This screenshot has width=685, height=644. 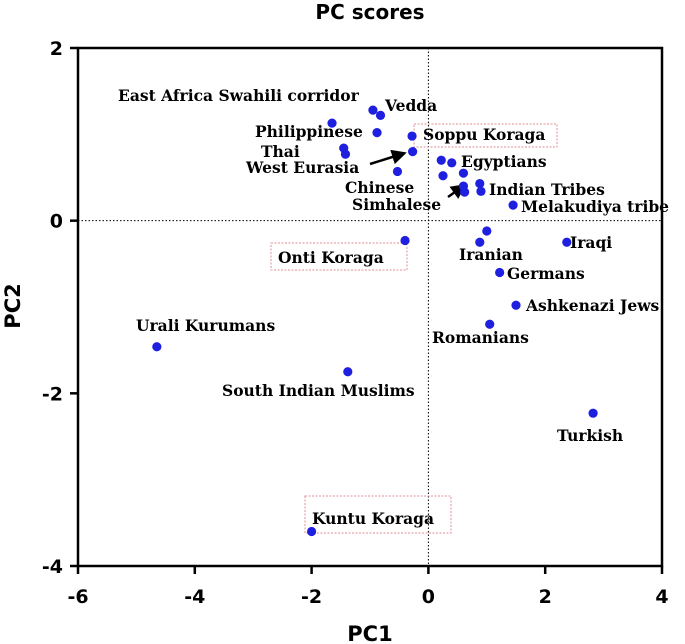 I want to click on label-south-indian-muslims: South Indian Muslims, so click(x=318, y=390).